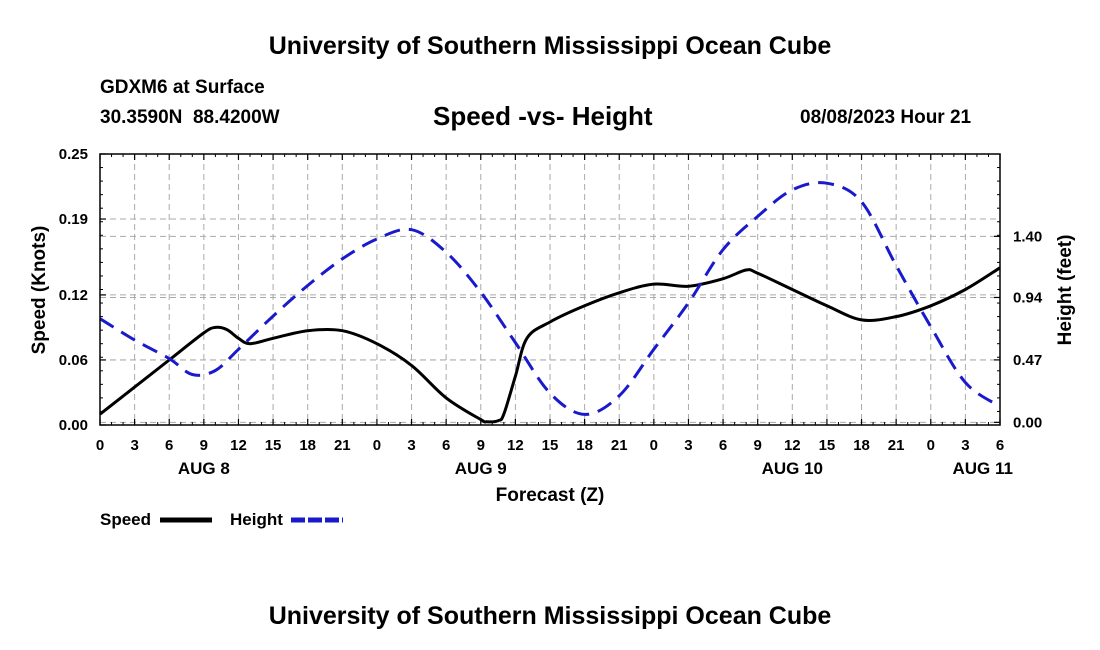 This screenshot has width=1100, height=650. I want to click on y2-tick-label: 0.00, so click(1027, 422).